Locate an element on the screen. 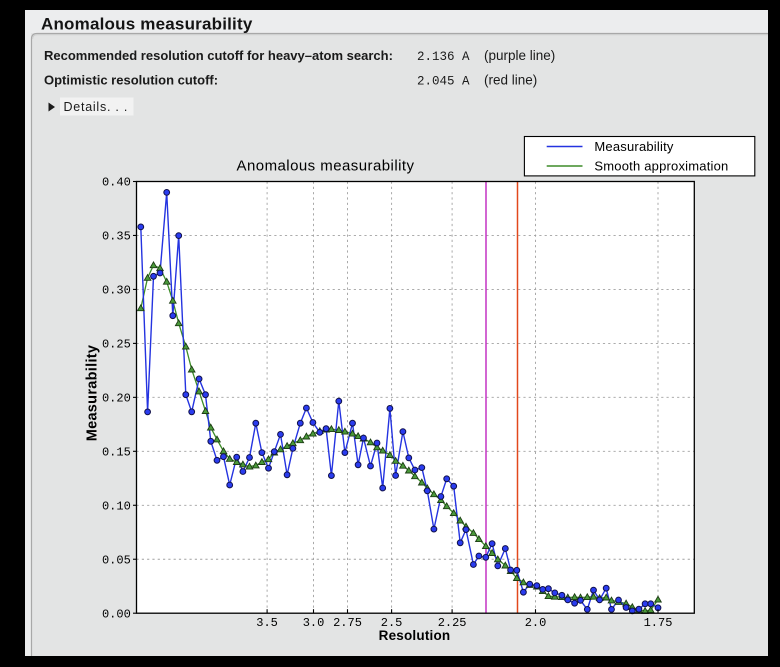 This screenshot has height=667, width=780. svg-text: 0.20 is located at coordinates (116, 399).